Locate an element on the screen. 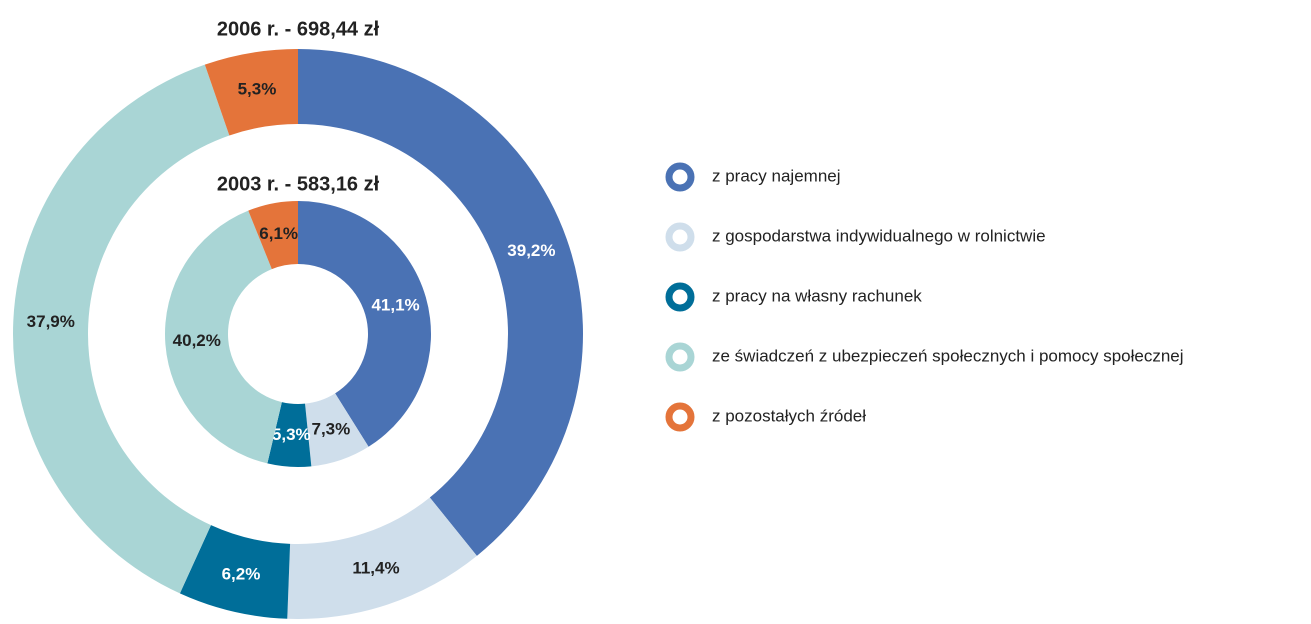 The height and width of the screenshot is (624, 1311). ring-title: 2003 r. - 583,16 zł is located at coordinates (298, 184).